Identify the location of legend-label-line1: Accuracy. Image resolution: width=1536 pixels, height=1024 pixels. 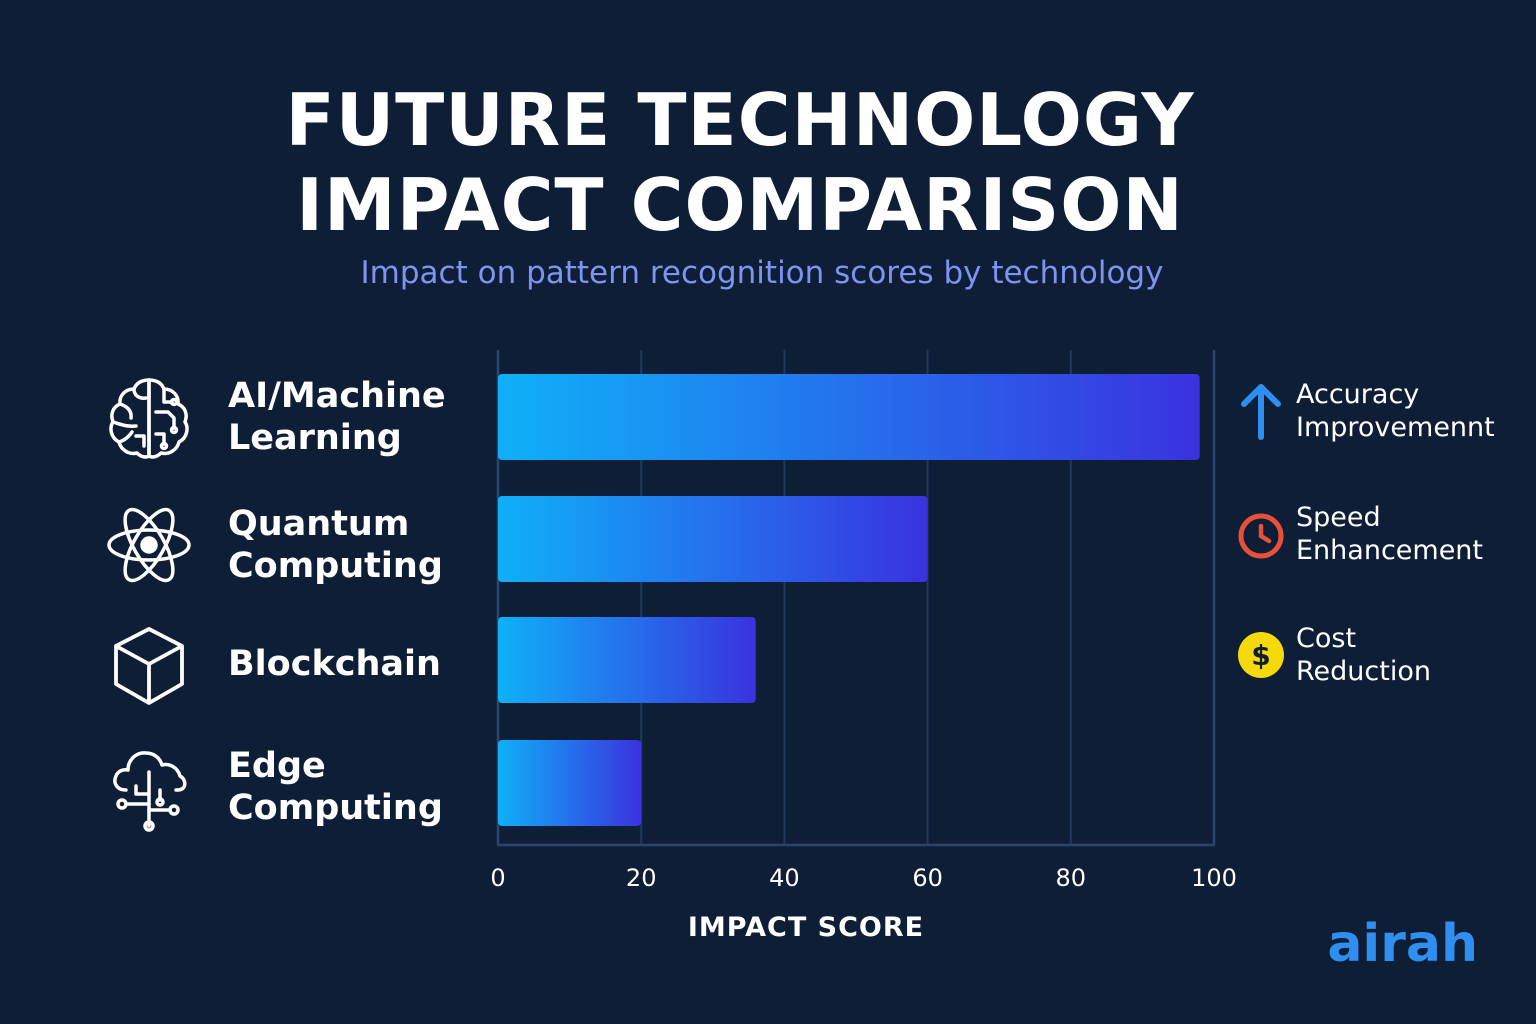
(1358, 394).